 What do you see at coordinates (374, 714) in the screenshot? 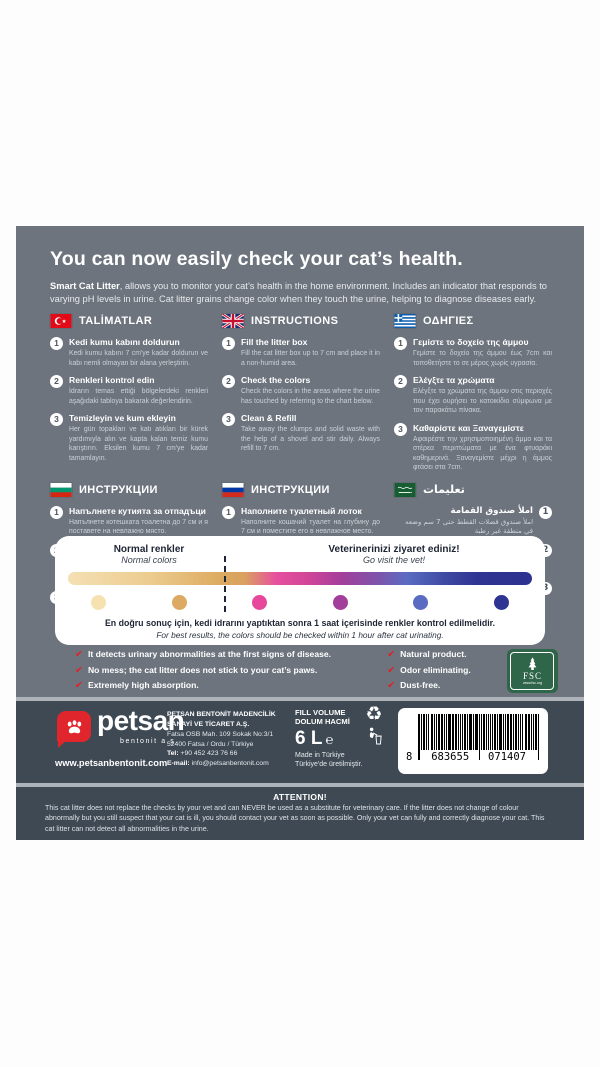
I see `recycling-icon: ♻` at bounding box center [374, 714].